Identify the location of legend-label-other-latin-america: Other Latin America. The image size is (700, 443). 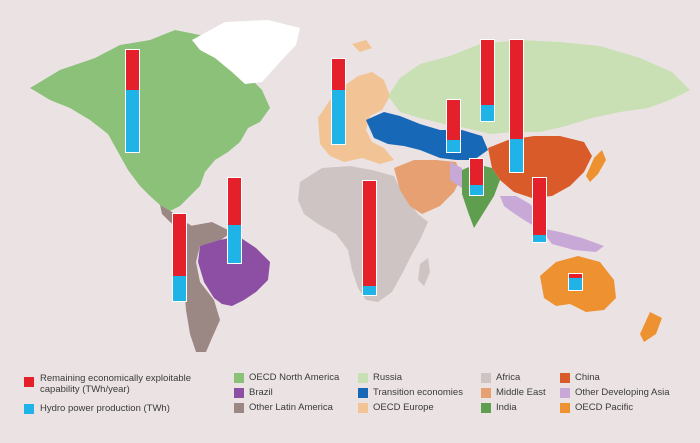
(291, 407).